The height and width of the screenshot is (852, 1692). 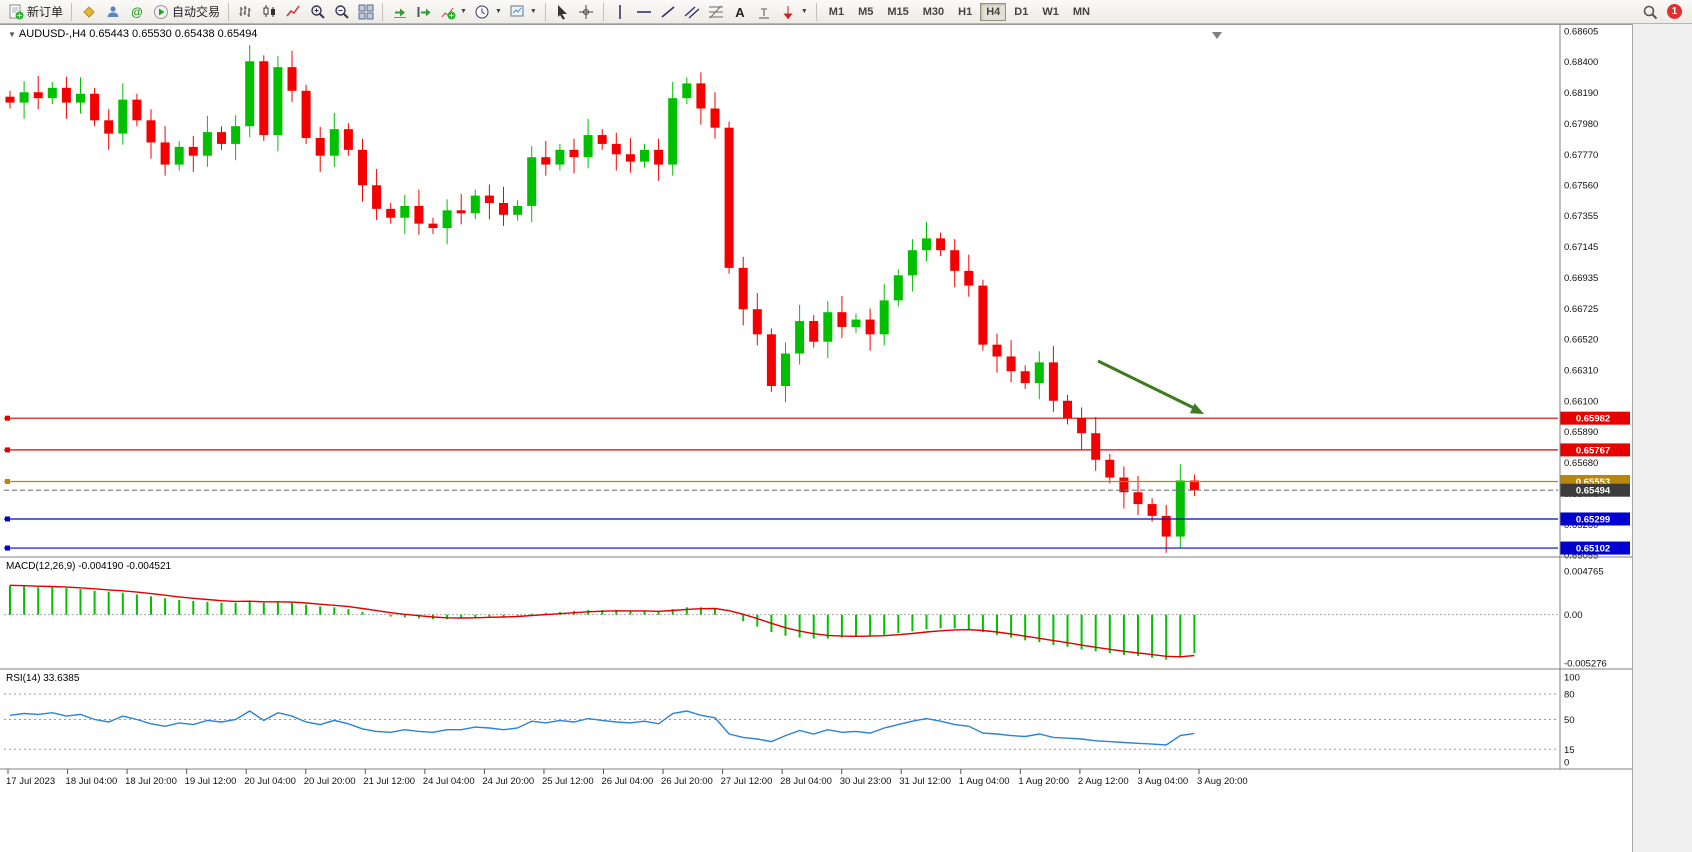 I want to click on timeframe-MN-button: MN, so click(x=1081, y=12).